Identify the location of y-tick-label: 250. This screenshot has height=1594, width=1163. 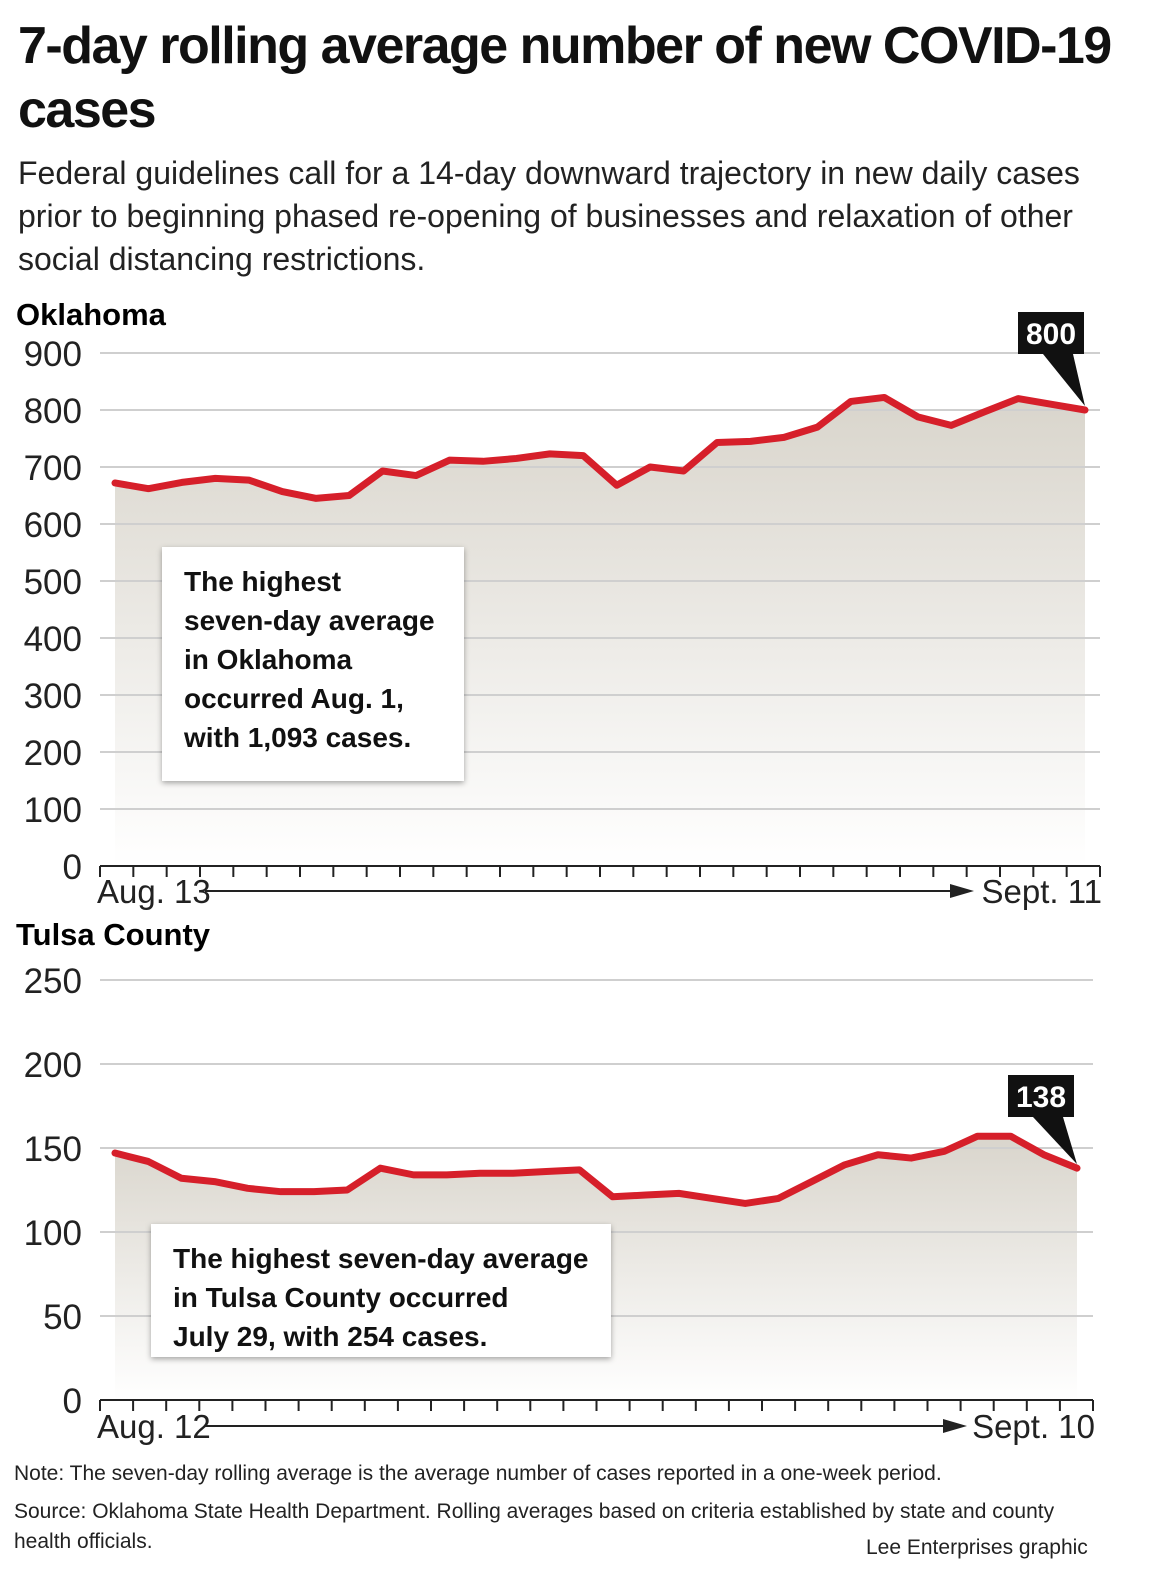
(53, 981).